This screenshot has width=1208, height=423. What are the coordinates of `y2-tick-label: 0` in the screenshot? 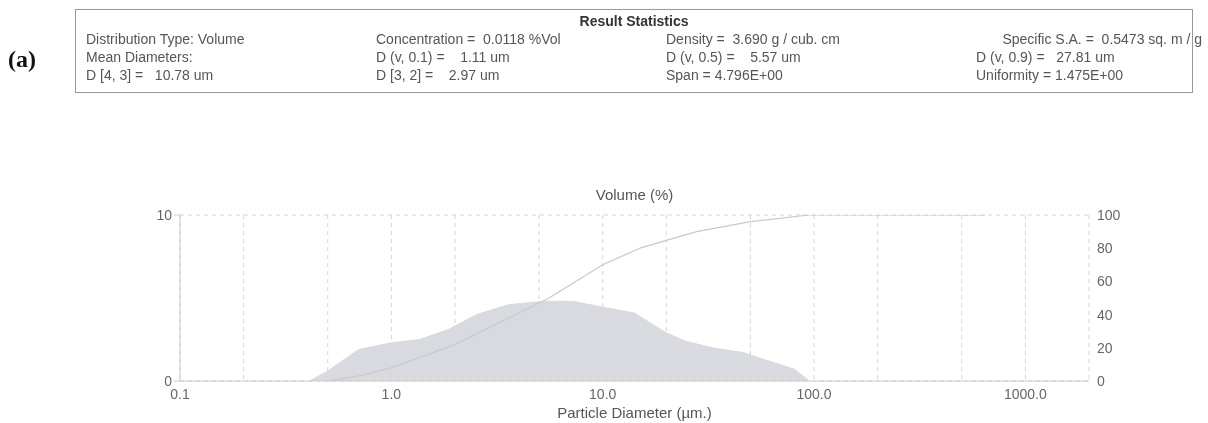 It's located at (1101, 380).